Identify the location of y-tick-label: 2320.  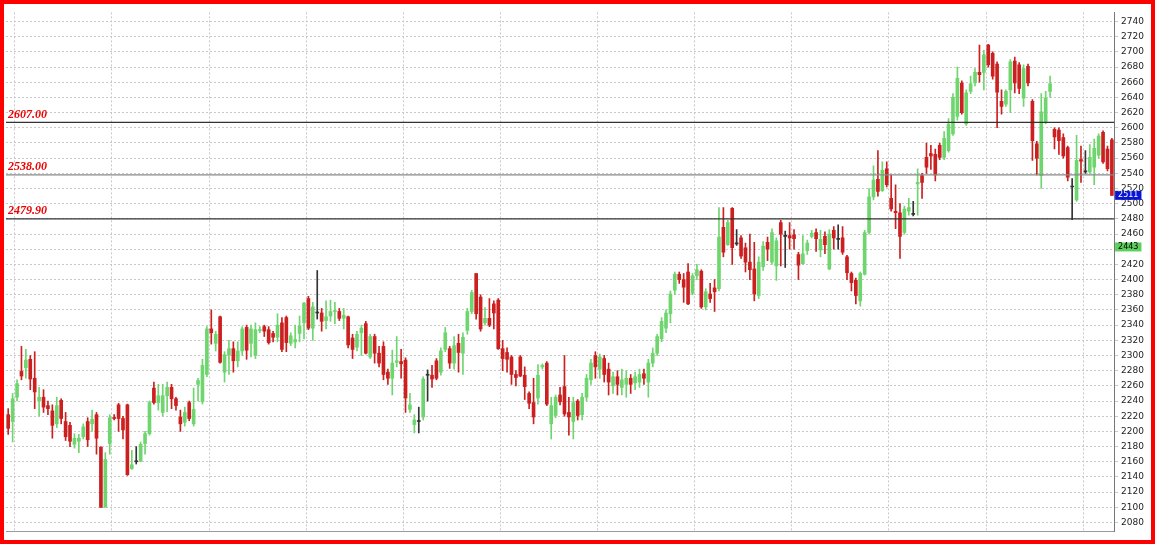
(1133, 339).